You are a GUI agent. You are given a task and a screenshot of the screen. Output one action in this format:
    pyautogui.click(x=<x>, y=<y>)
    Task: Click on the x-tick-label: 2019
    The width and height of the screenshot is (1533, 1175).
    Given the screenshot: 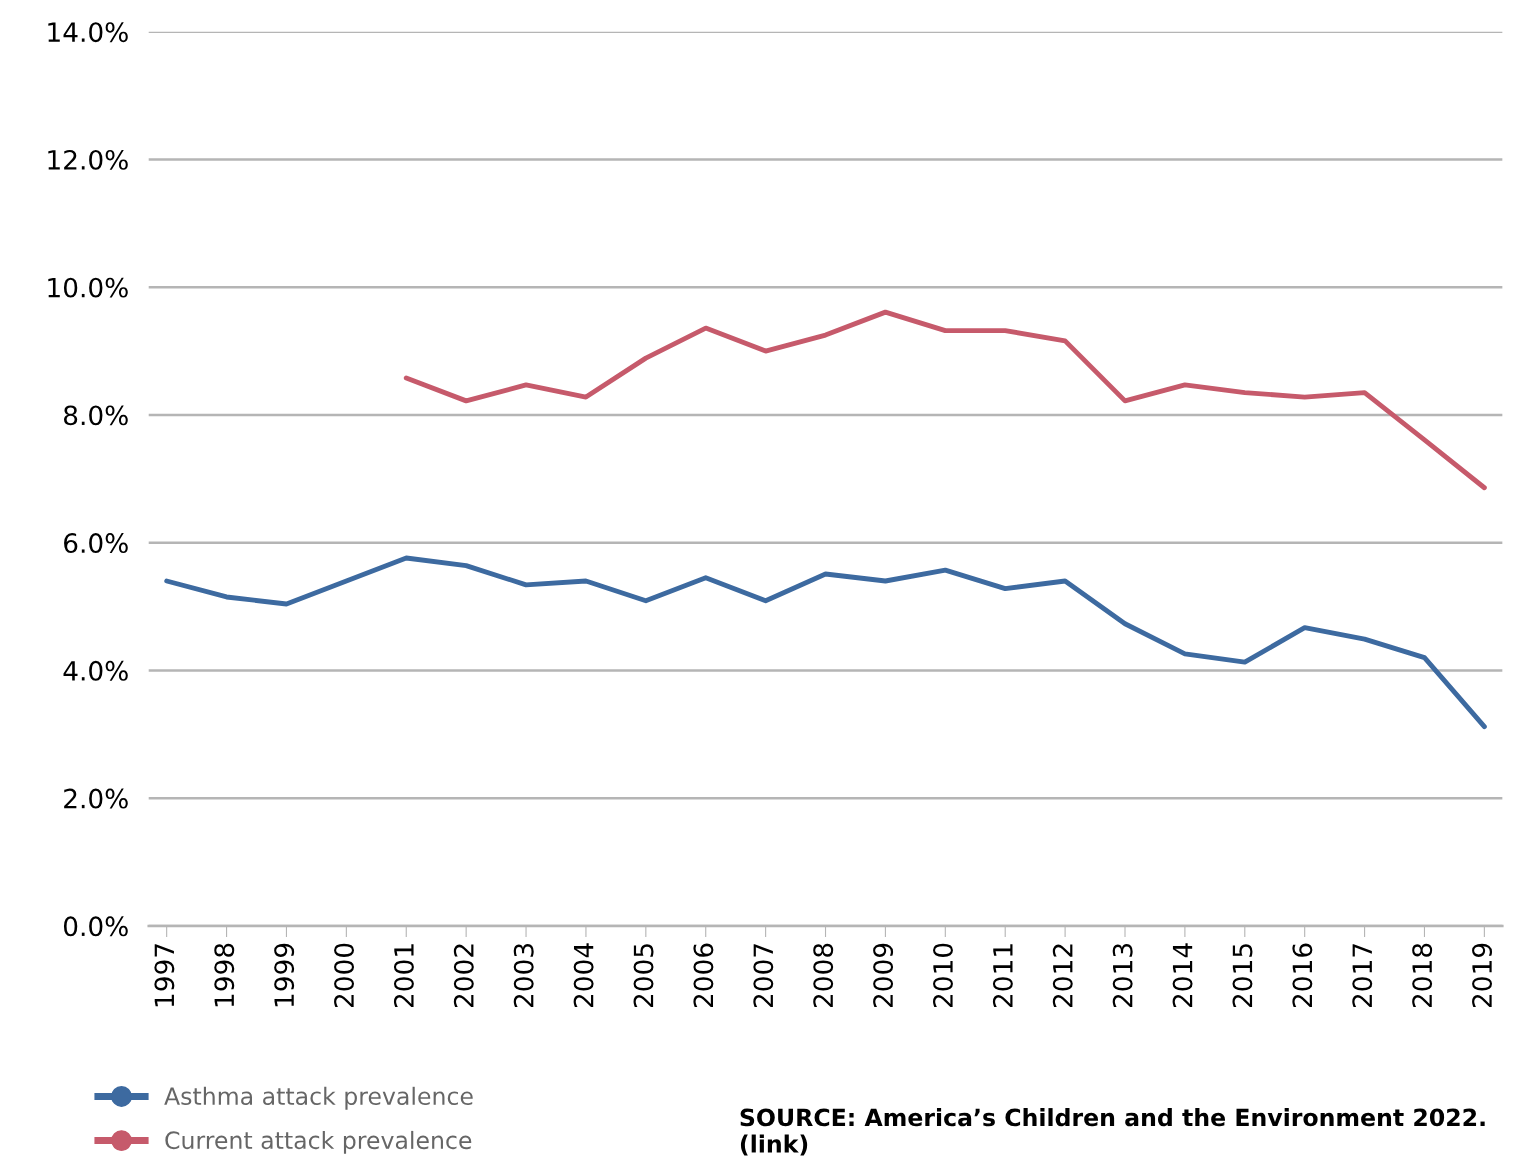 What is the action you would take?
    pyautogui.click(x=1482, y=975)
    